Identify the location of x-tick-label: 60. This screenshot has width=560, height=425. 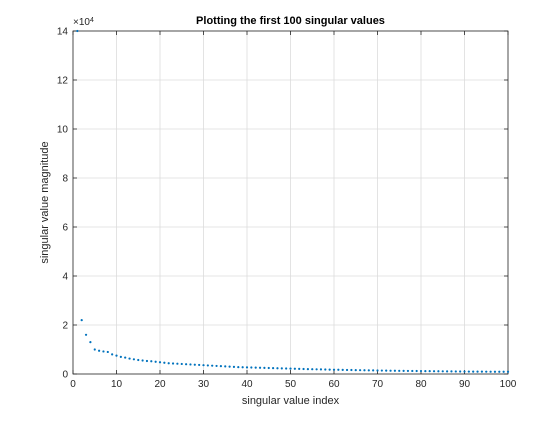
(334, 384).